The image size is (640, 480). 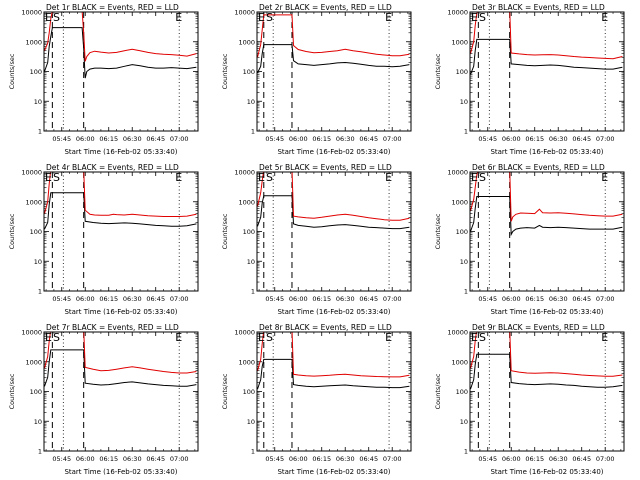 What do you see at coordinates (325, 7) in the screenshot?
I see `panel-title: Det 2r BLACK = Events, RED = LLD` at bounding box center [325, 7].